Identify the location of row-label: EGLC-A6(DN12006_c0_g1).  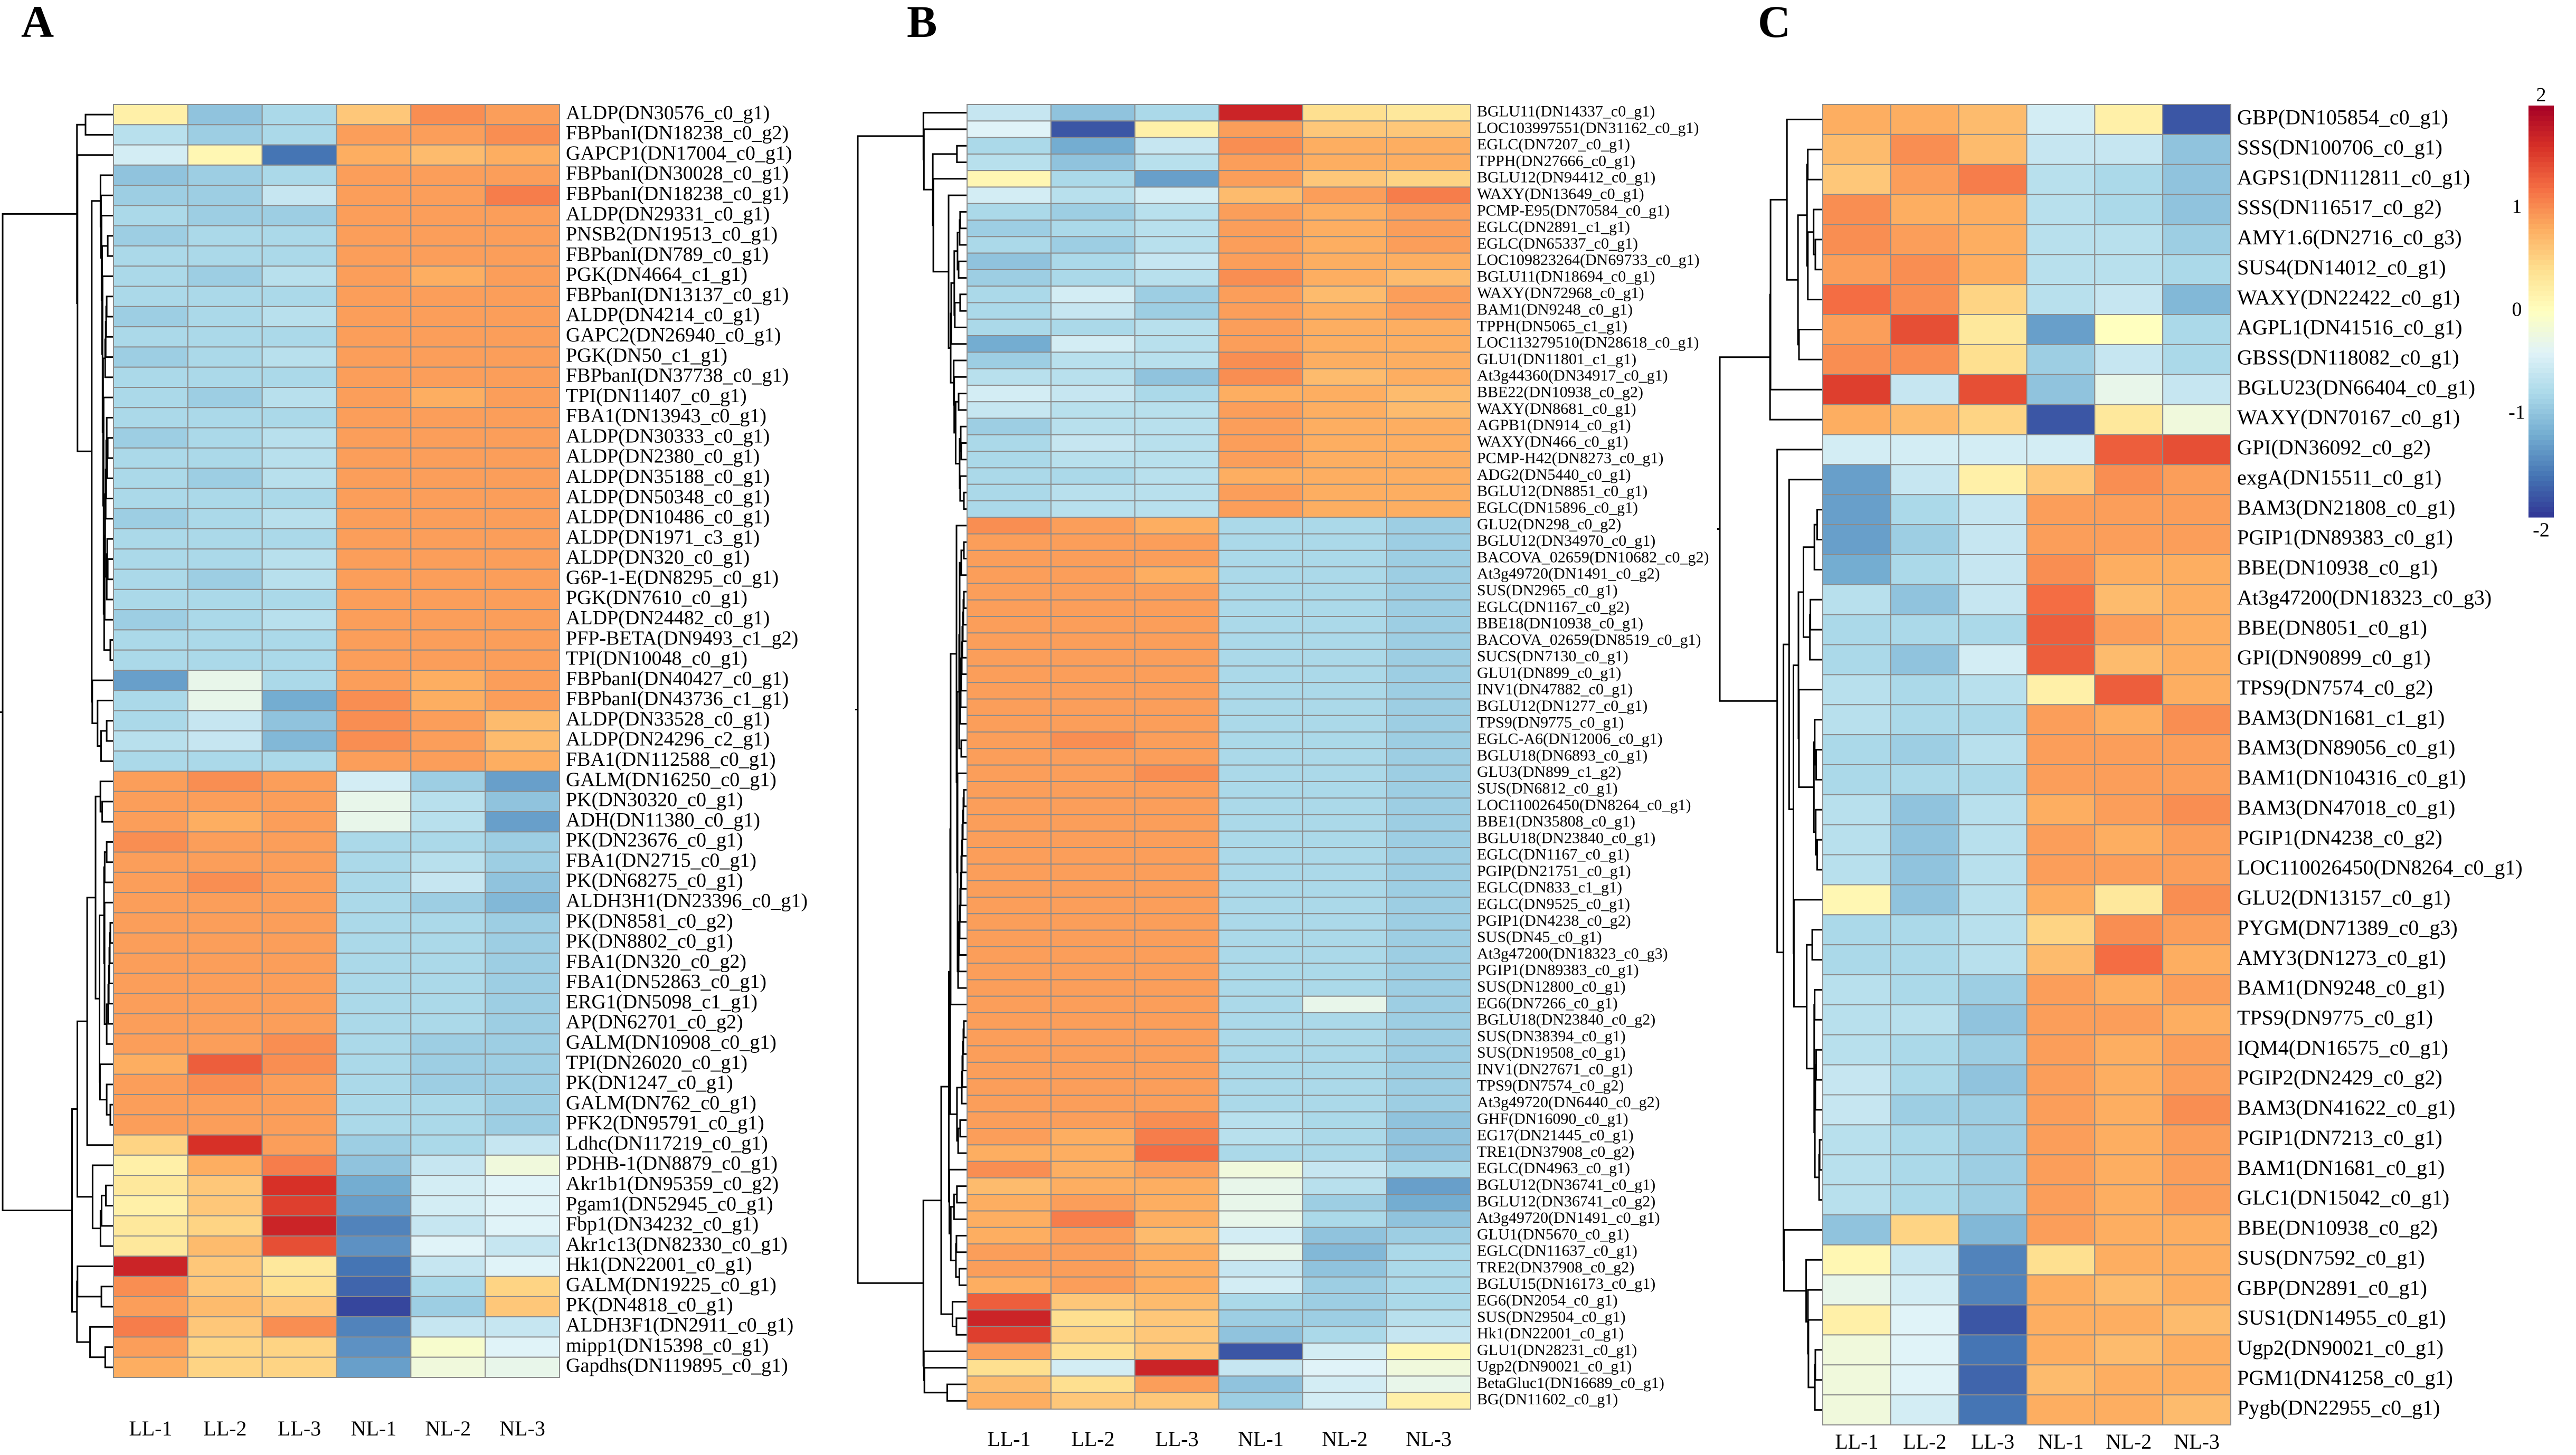
(1570, 739).